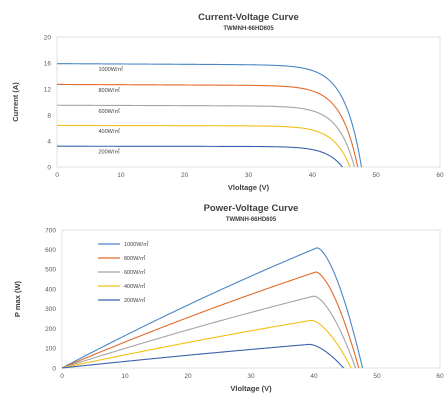 The height and width of the screenshot is (394, 444). I want to click on curve-label: 200W/㎡, so click(109, 152).